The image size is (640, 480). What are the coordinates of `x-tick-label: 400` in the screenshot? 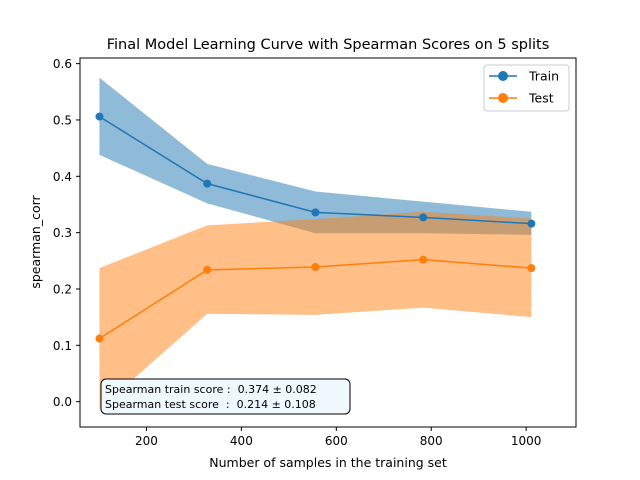 It's located at (241, 441).